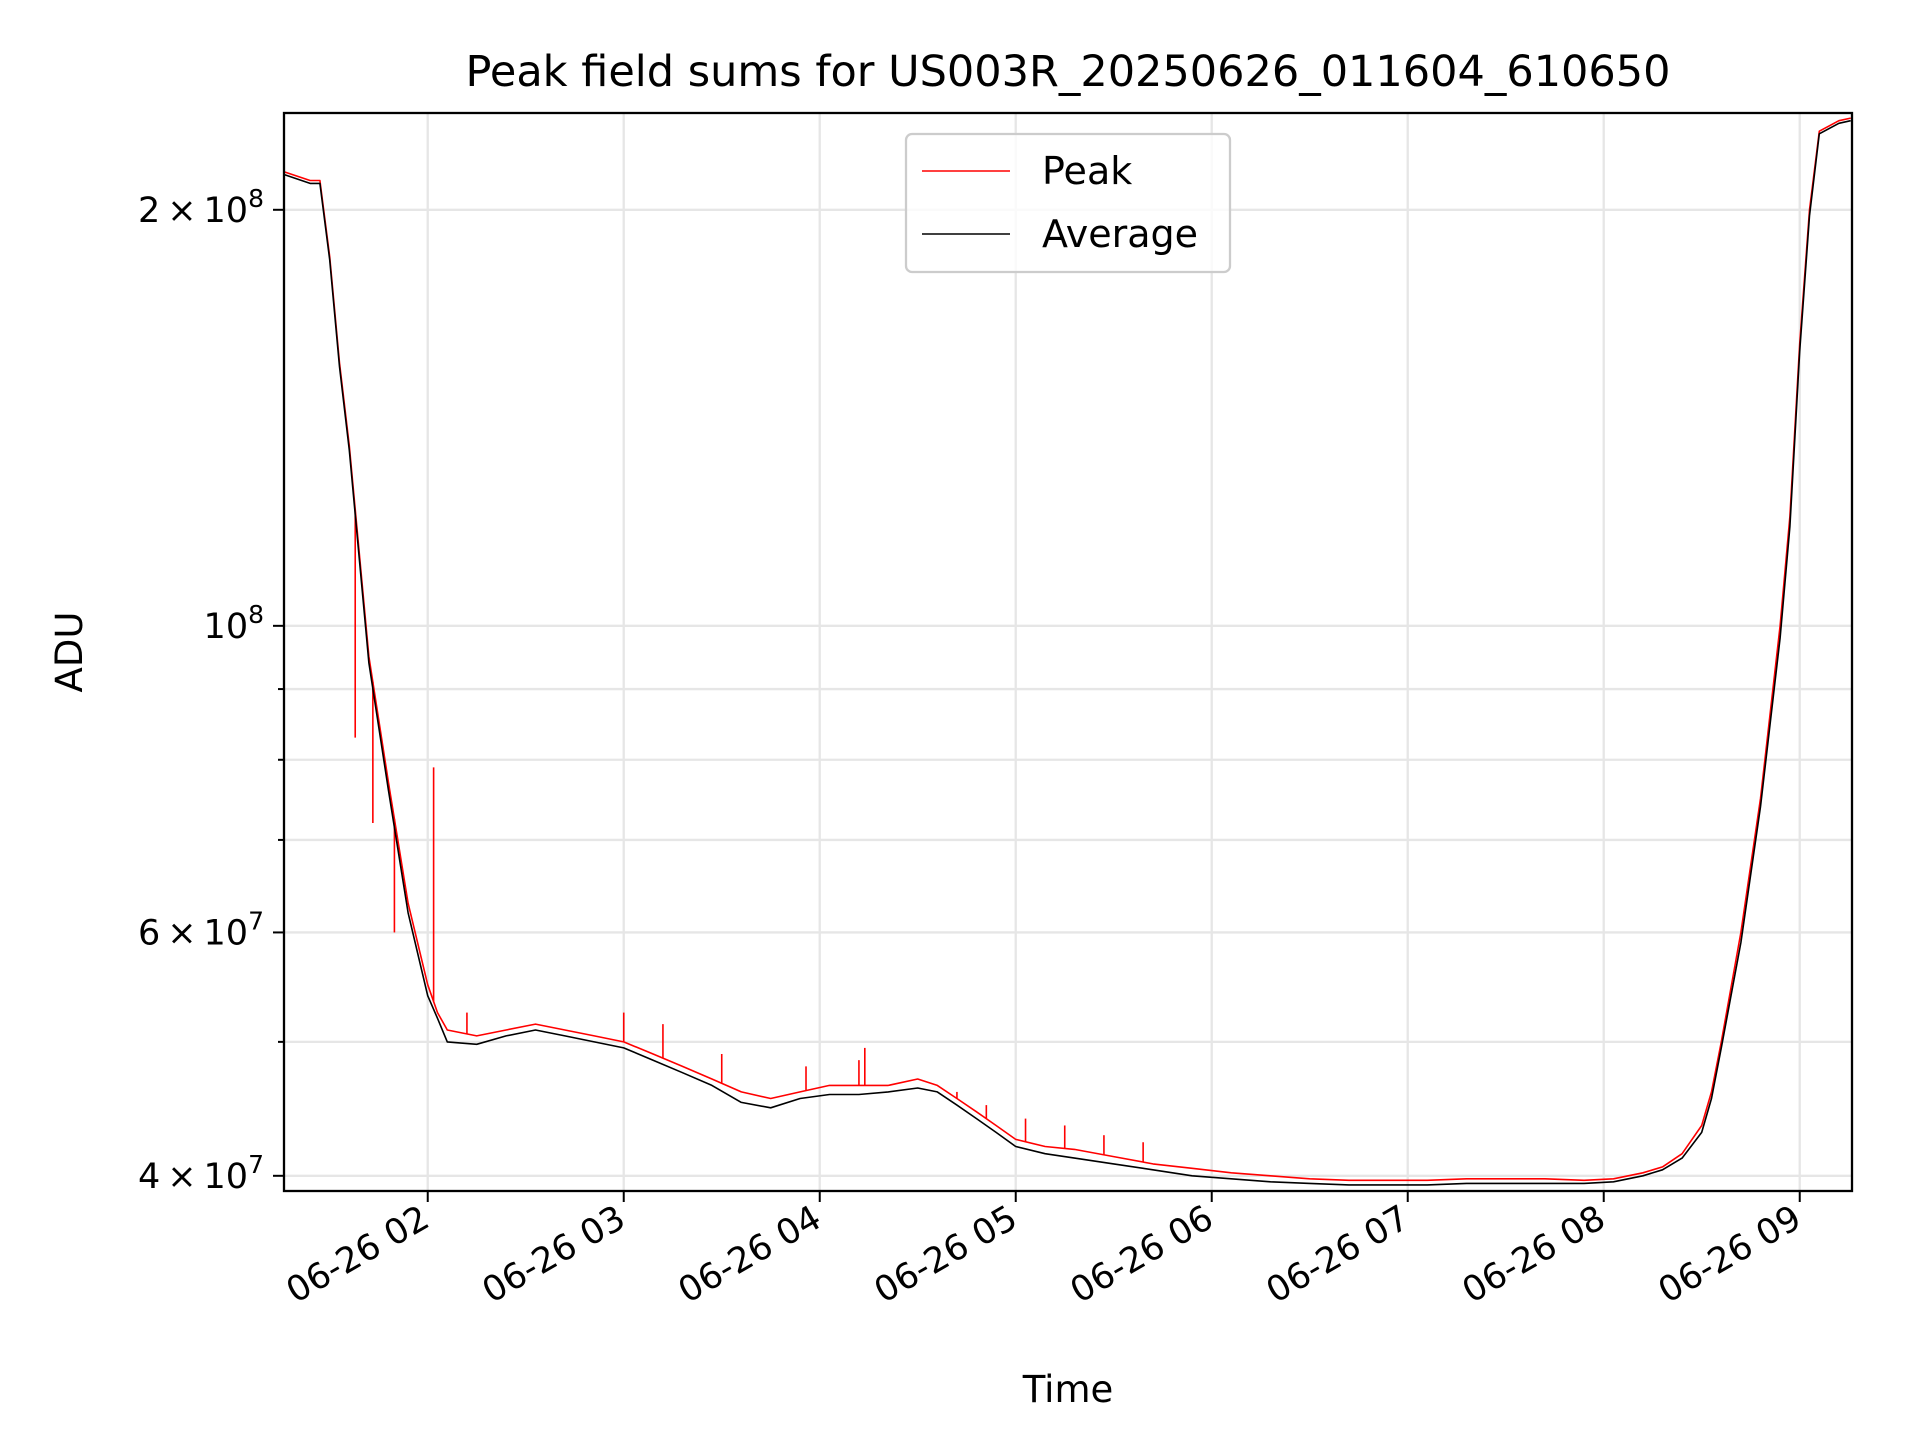 The height and width of the screenshot is (1440, 1920). Describe the element at coordinates (946, 1254) in the screenshot. I see `x-tick-label: 06-26 05` at that location.